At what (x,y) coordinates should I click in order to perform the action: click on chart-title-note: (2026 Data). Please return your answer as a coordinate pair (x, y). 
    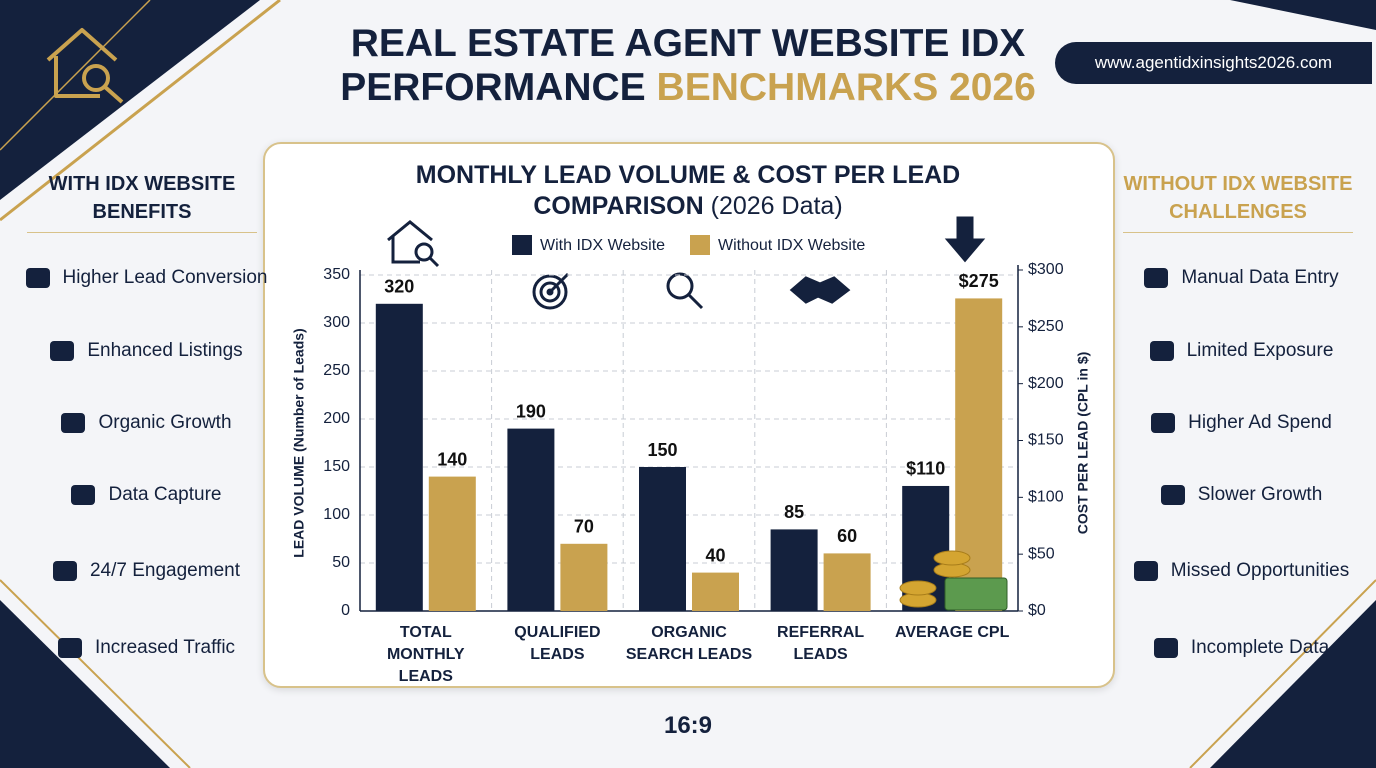
    Looking at the image, I should click on (776, 206).